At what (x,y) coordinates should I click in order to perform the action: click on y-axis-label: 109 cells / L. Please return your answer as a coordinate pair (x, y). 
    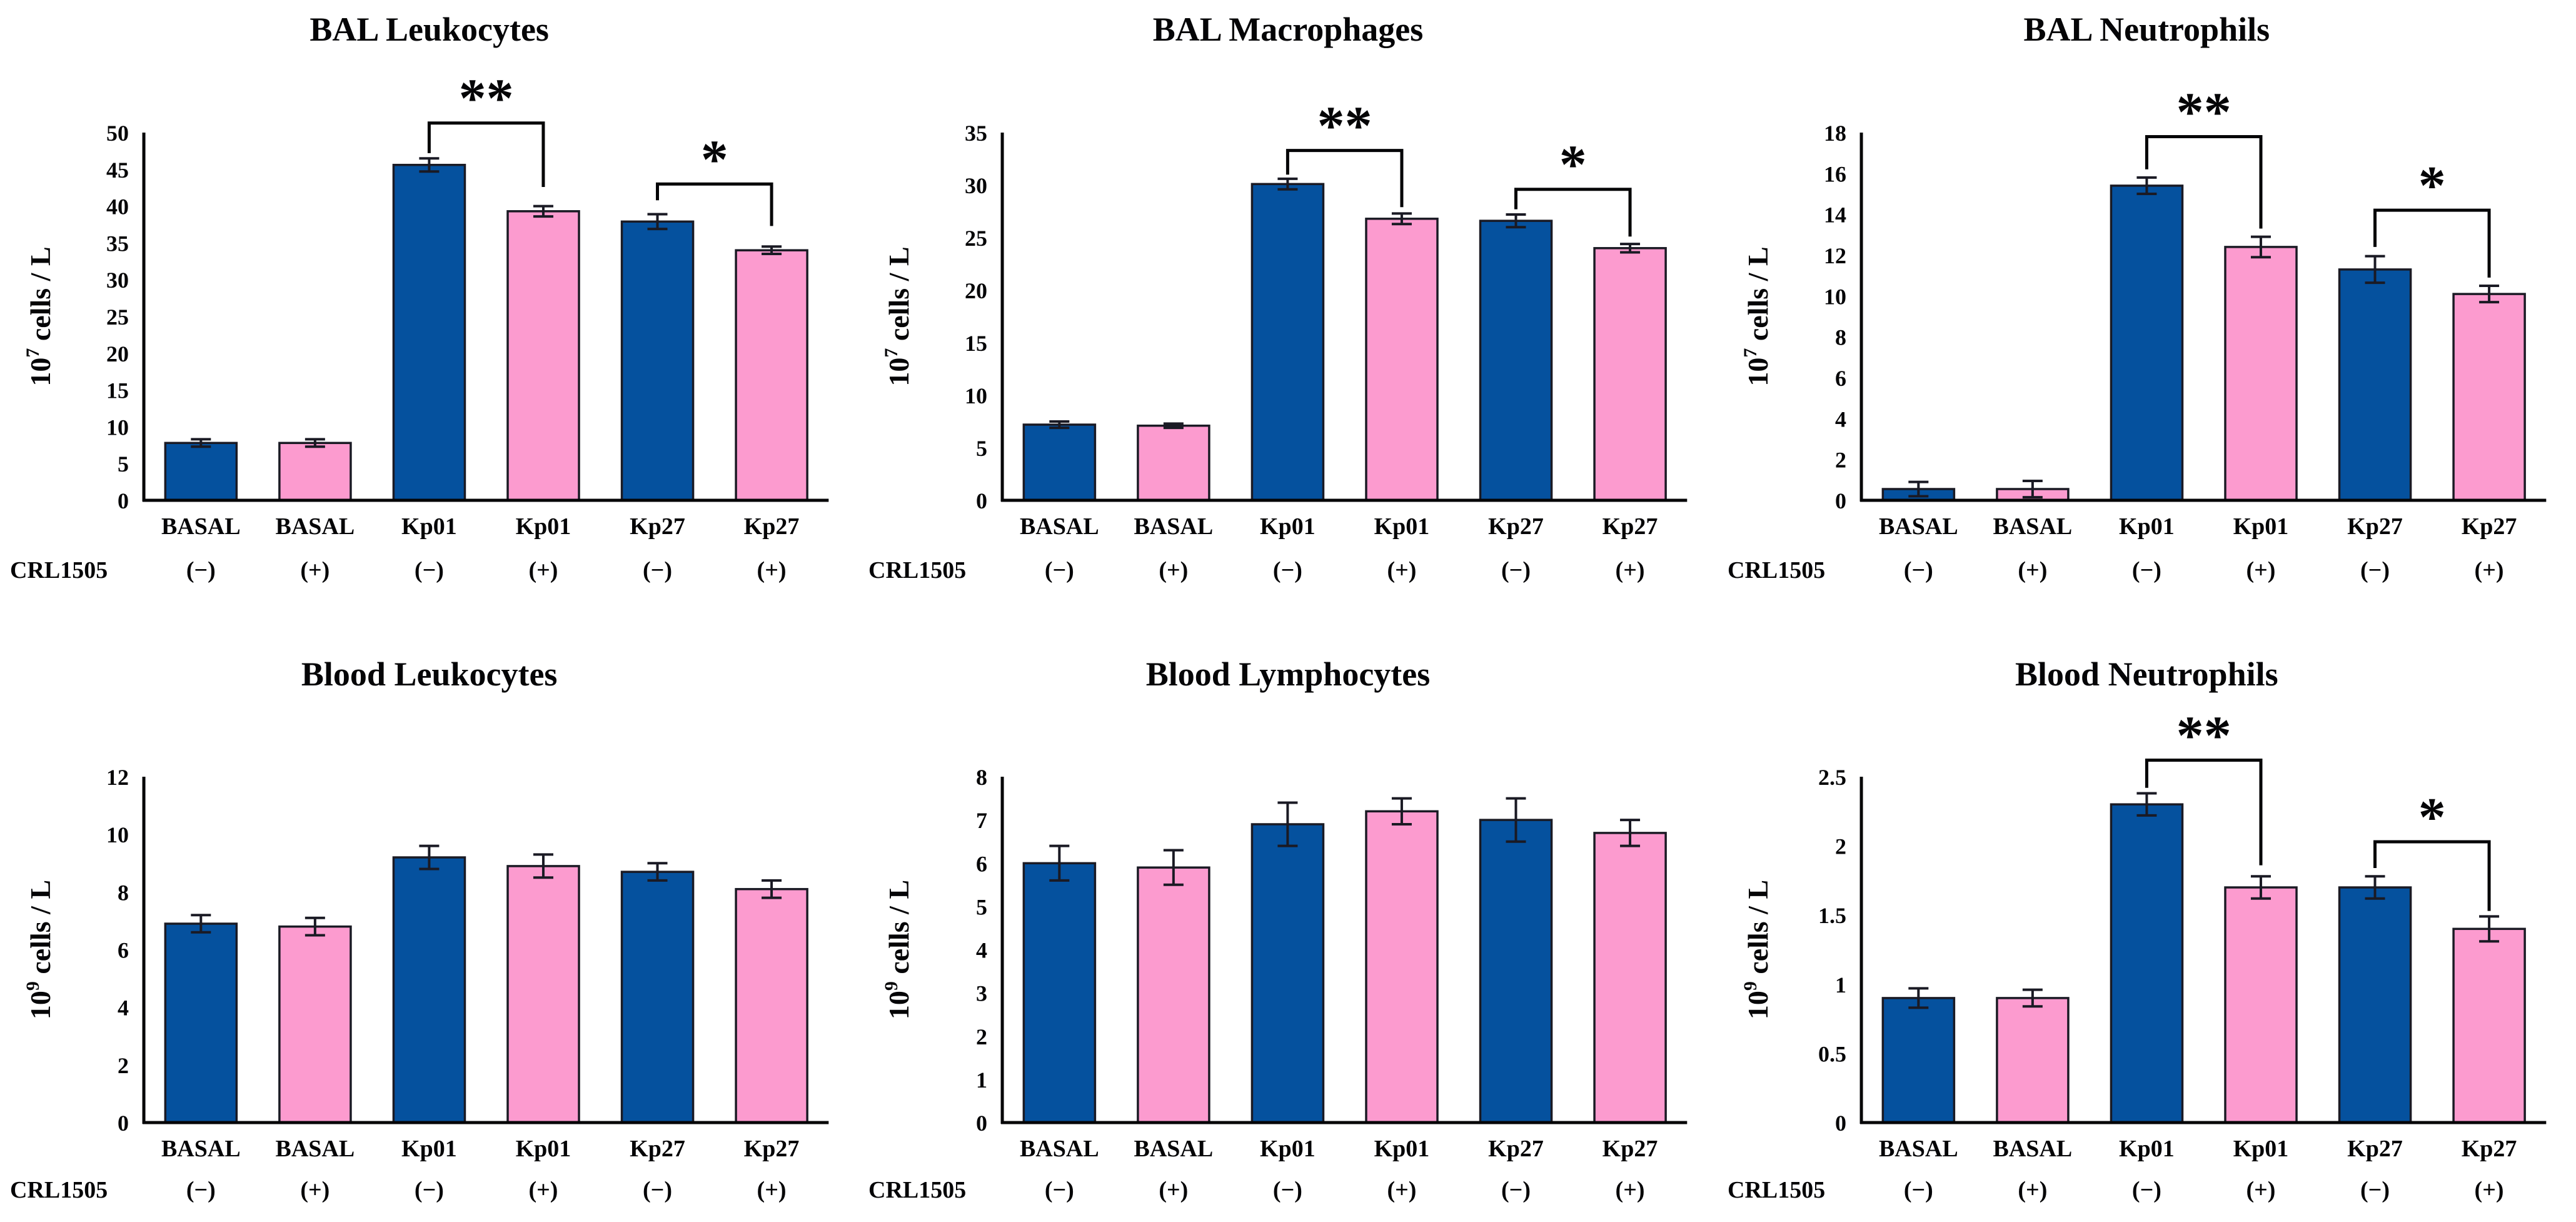
    Looking at the image, I should click on (898, 949).